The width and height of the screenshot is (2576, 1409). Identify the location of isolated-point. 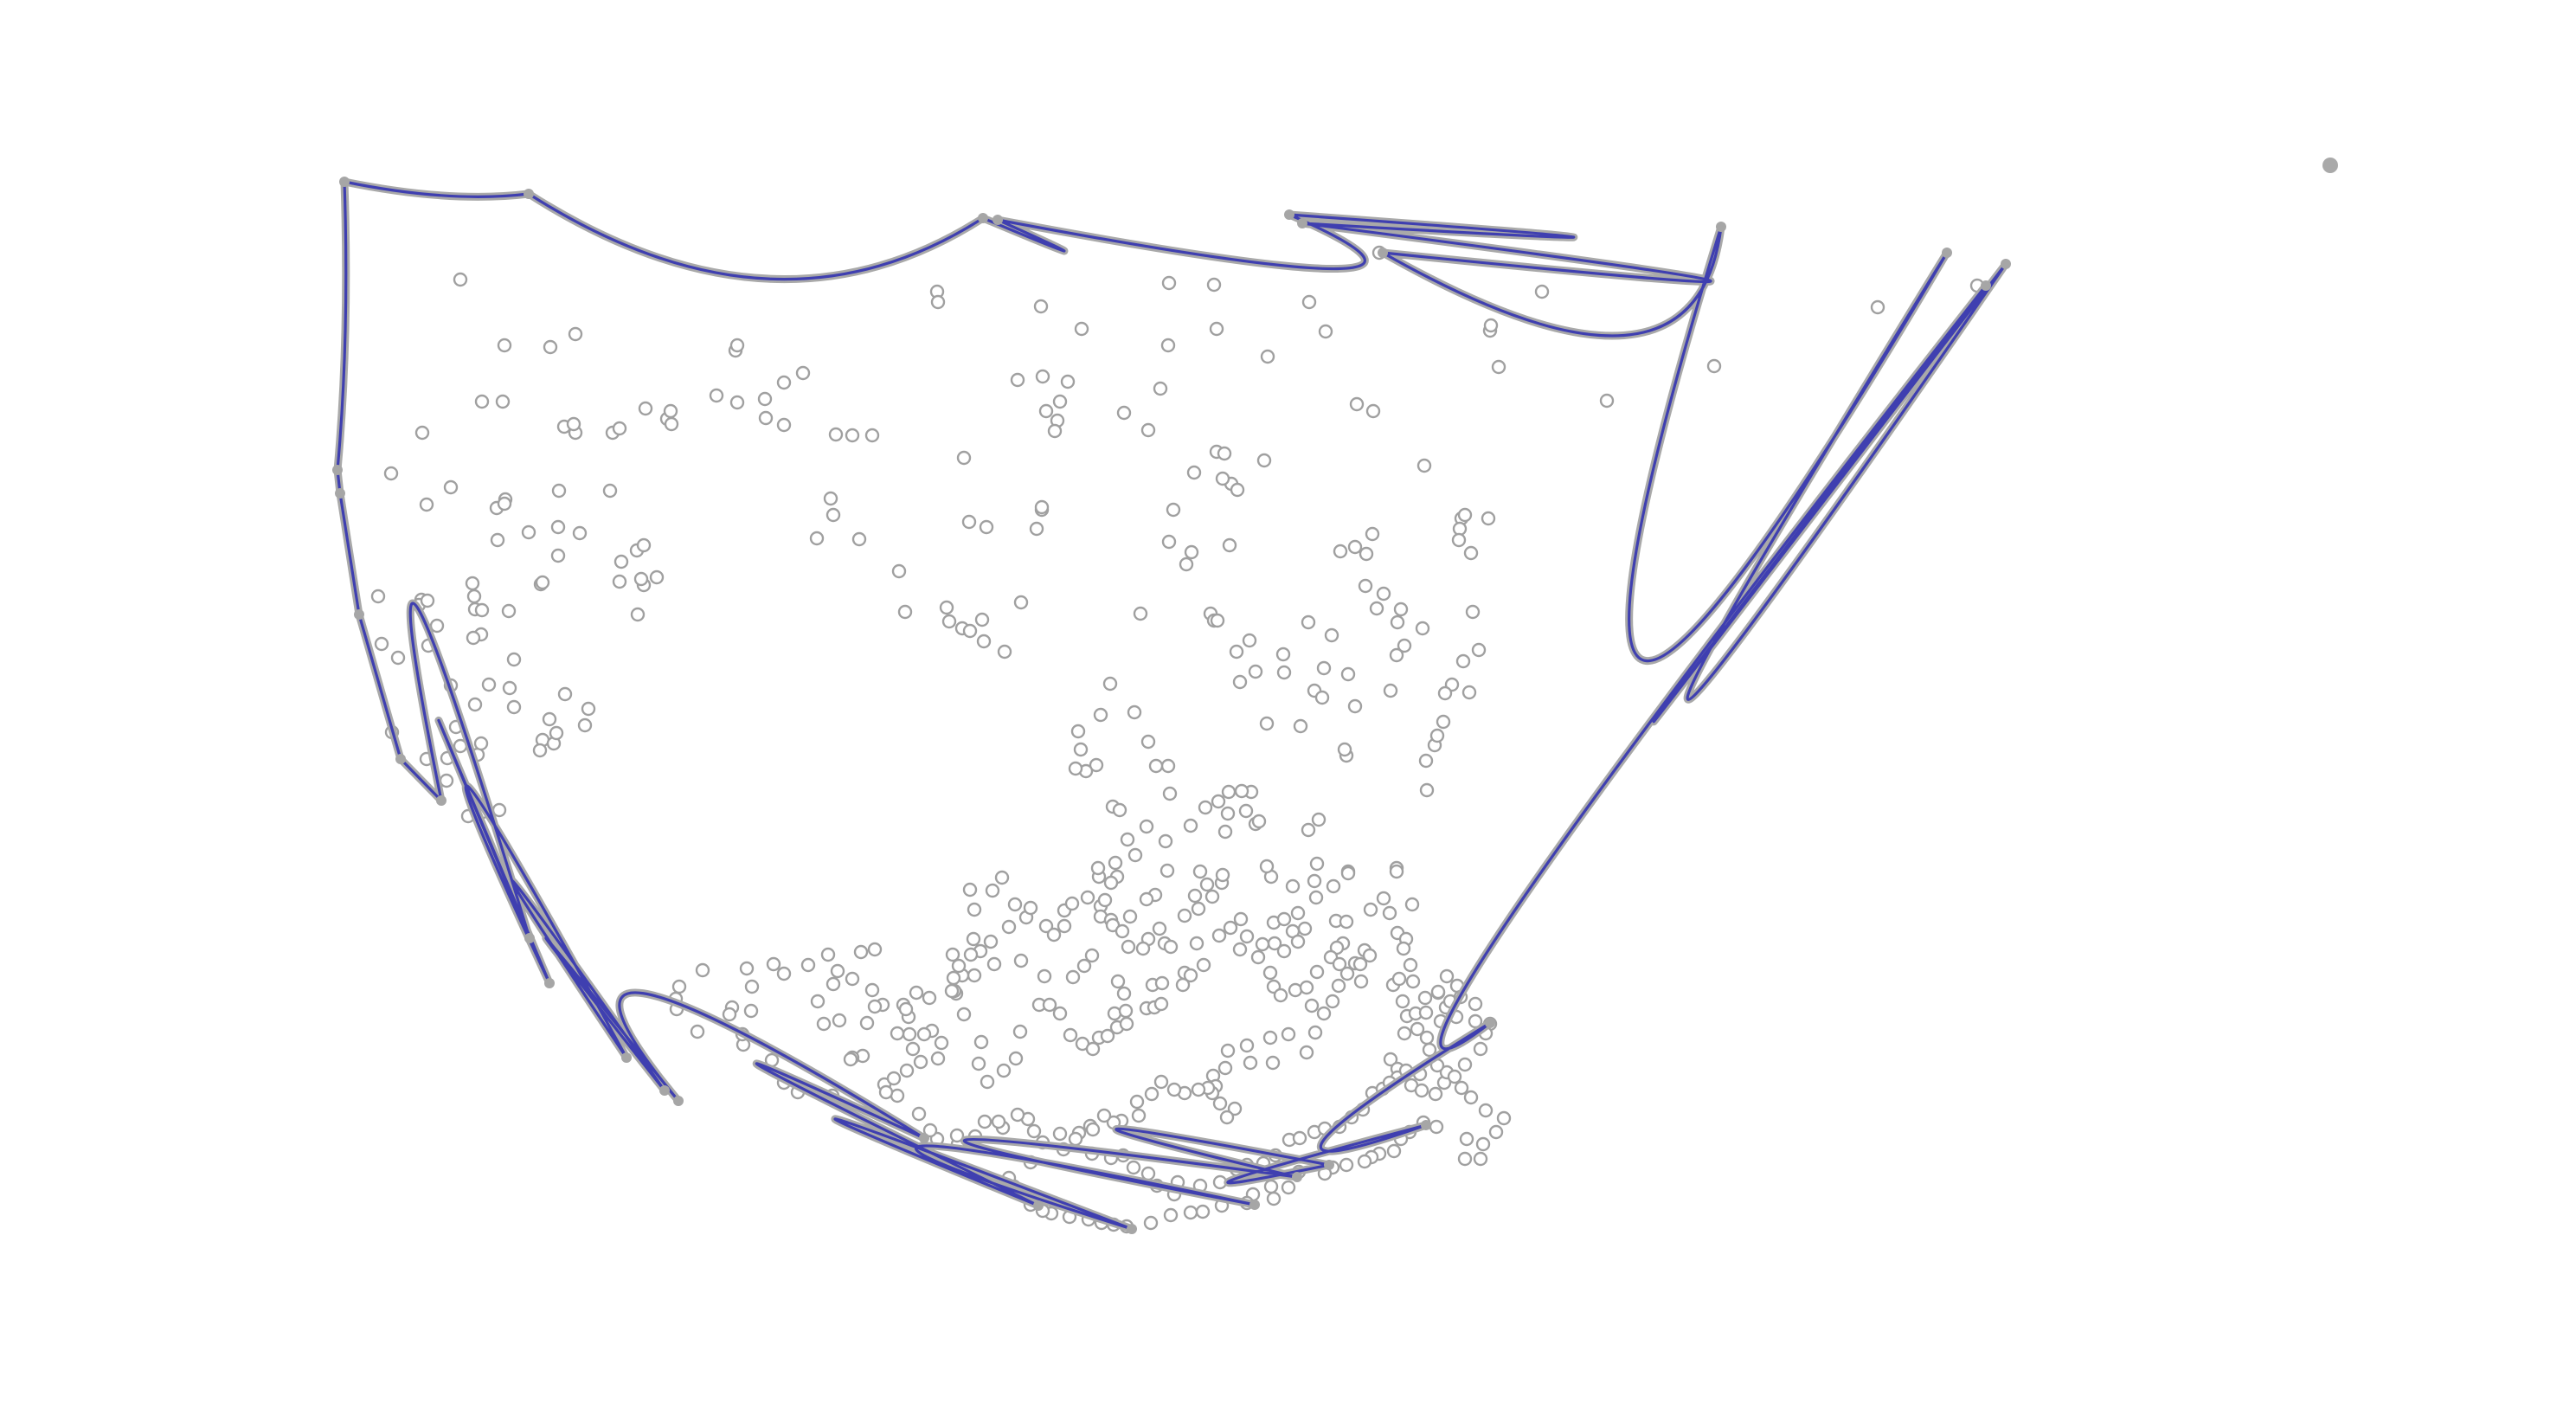
(2330, 165).